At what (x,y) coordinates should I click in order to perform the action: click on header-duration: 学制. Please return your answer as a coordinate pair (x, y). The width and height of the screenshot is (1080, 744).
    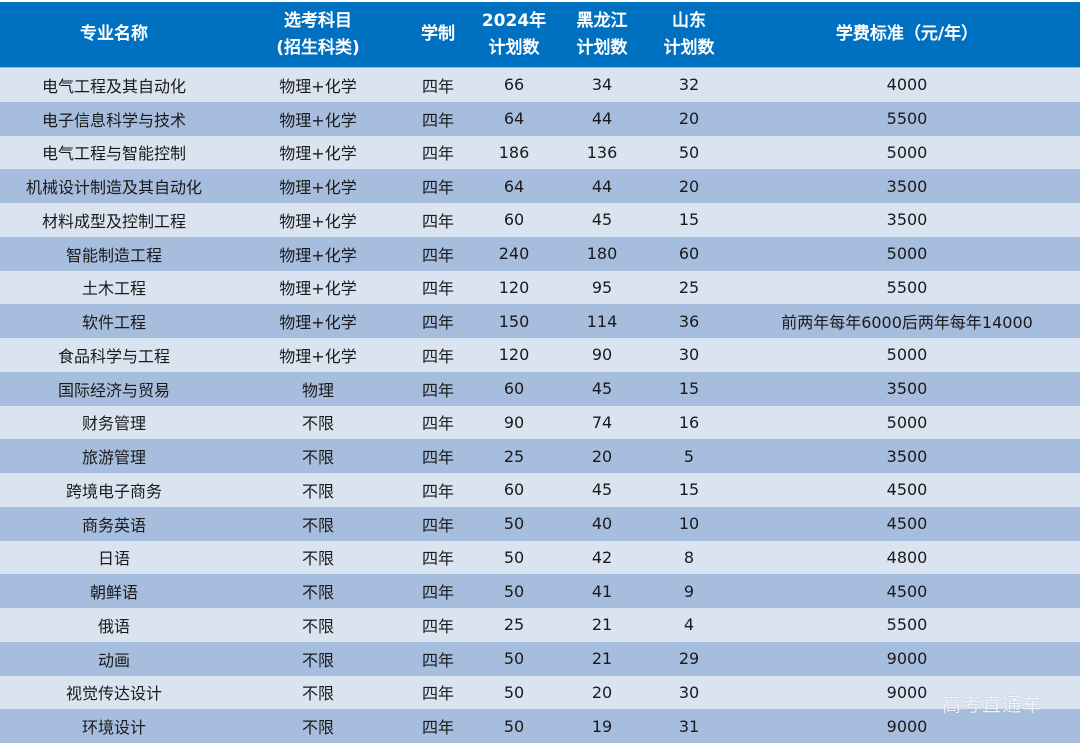
    Looking at the image, I should click on (438, 34).